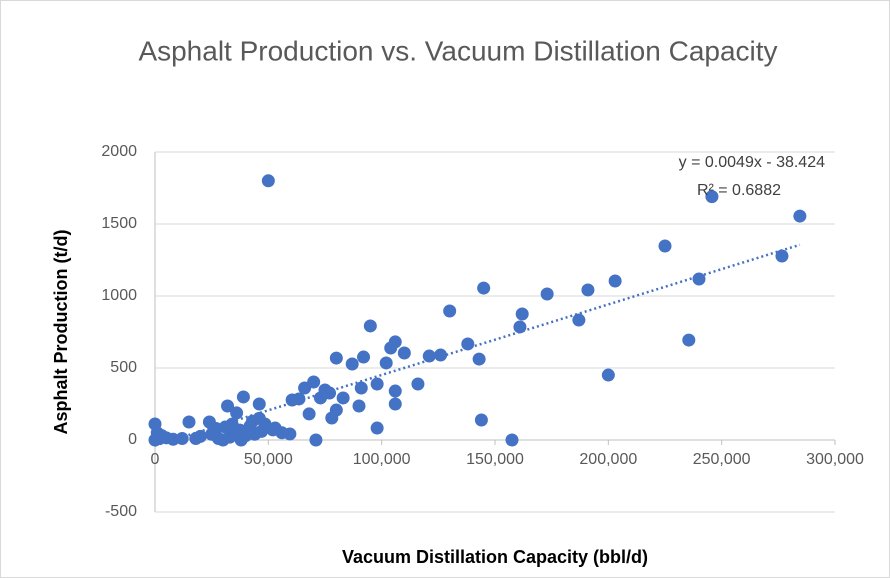 This screenshot has height=578, width=890. I want to click on y-tick-label: -500, so click(121, 511).